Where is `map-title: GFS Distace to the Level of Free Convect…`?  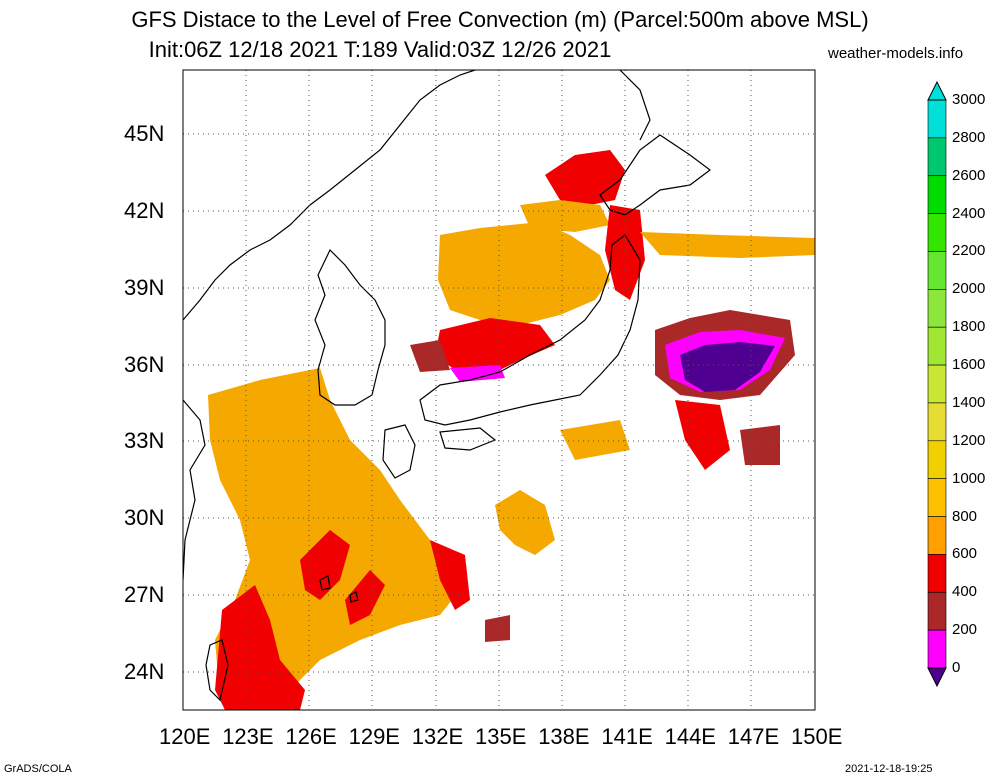 map-title: GFS Distace to the Level of Free Convect… is located at coordinates (500, 19).